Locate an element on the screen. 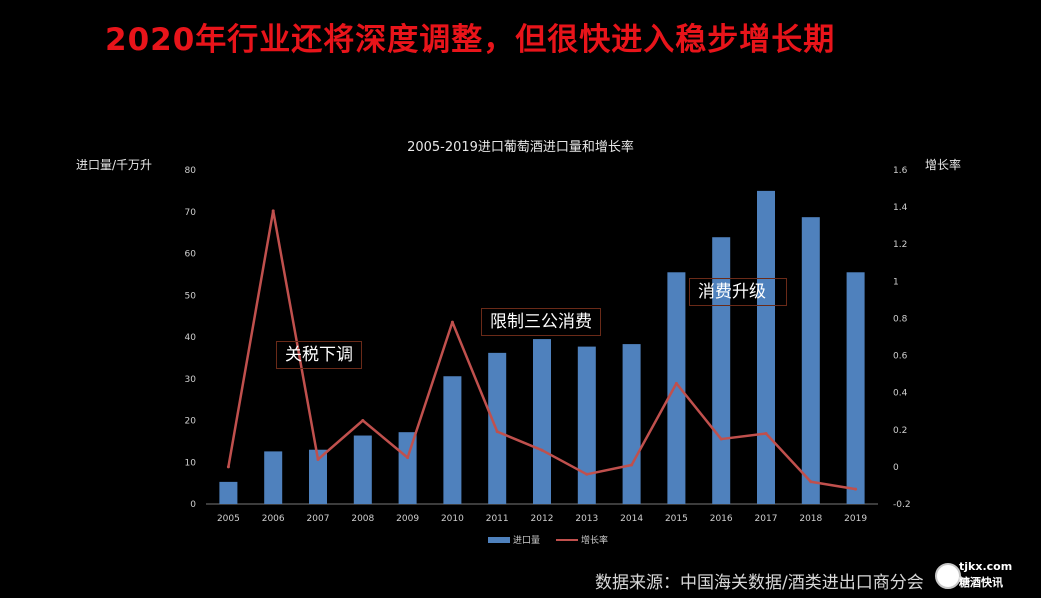 Image resolution: width=1041 pixels, height=598 pixels. left-tick-label: 20 is located at coordinates (191, 422).